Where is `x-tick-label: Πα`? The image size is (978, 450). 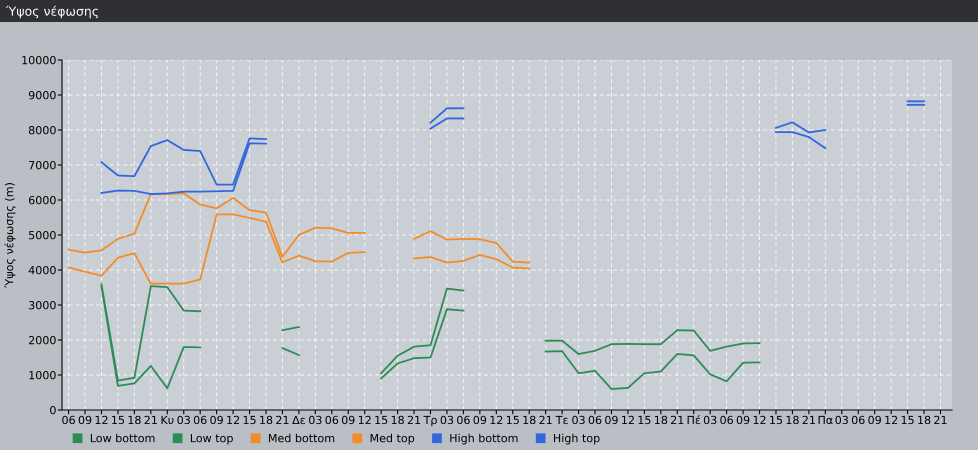 x-tick-label: Πα is located at coordinates (825, 420).